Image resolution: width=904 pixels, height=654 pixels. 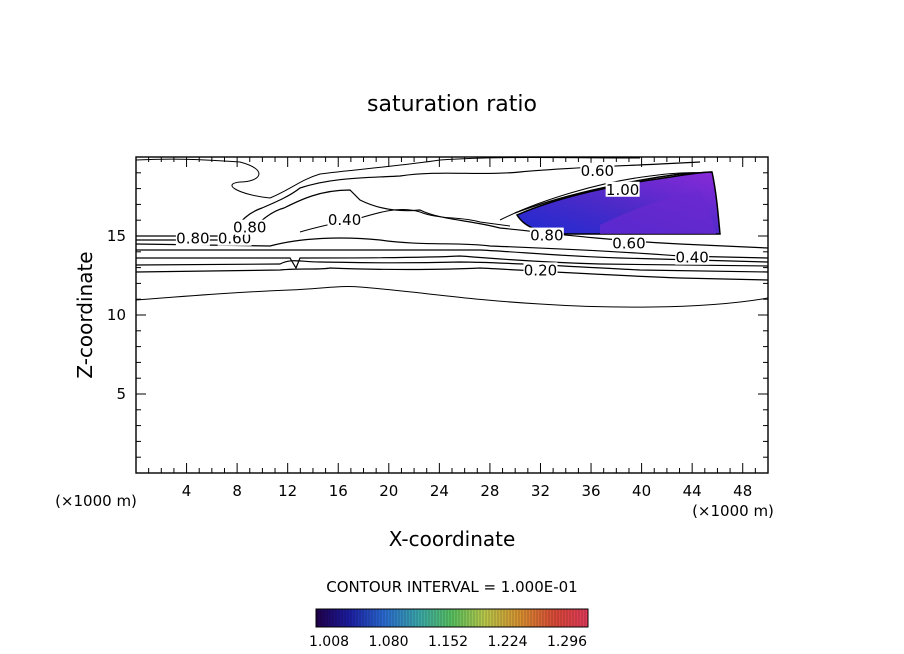 What do you see at coordinates (641, 491) in the screenshot?
I see `x-tick-label: 40` at bounding box center [641, 491].